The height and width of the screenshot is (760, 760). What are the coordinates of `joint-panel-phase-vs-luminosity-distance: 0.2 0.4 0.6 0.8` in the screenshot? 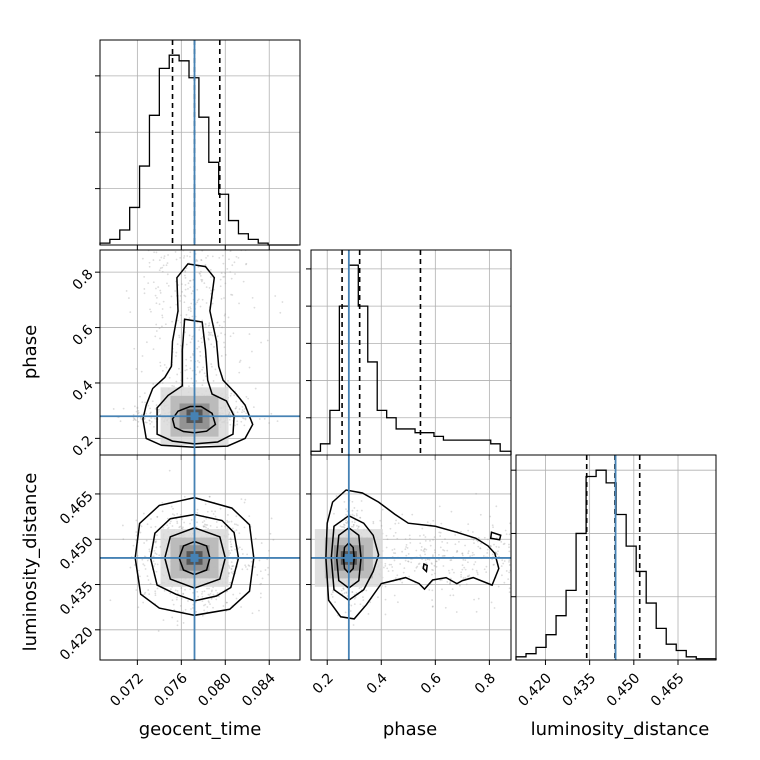 It's located at (409, 575).